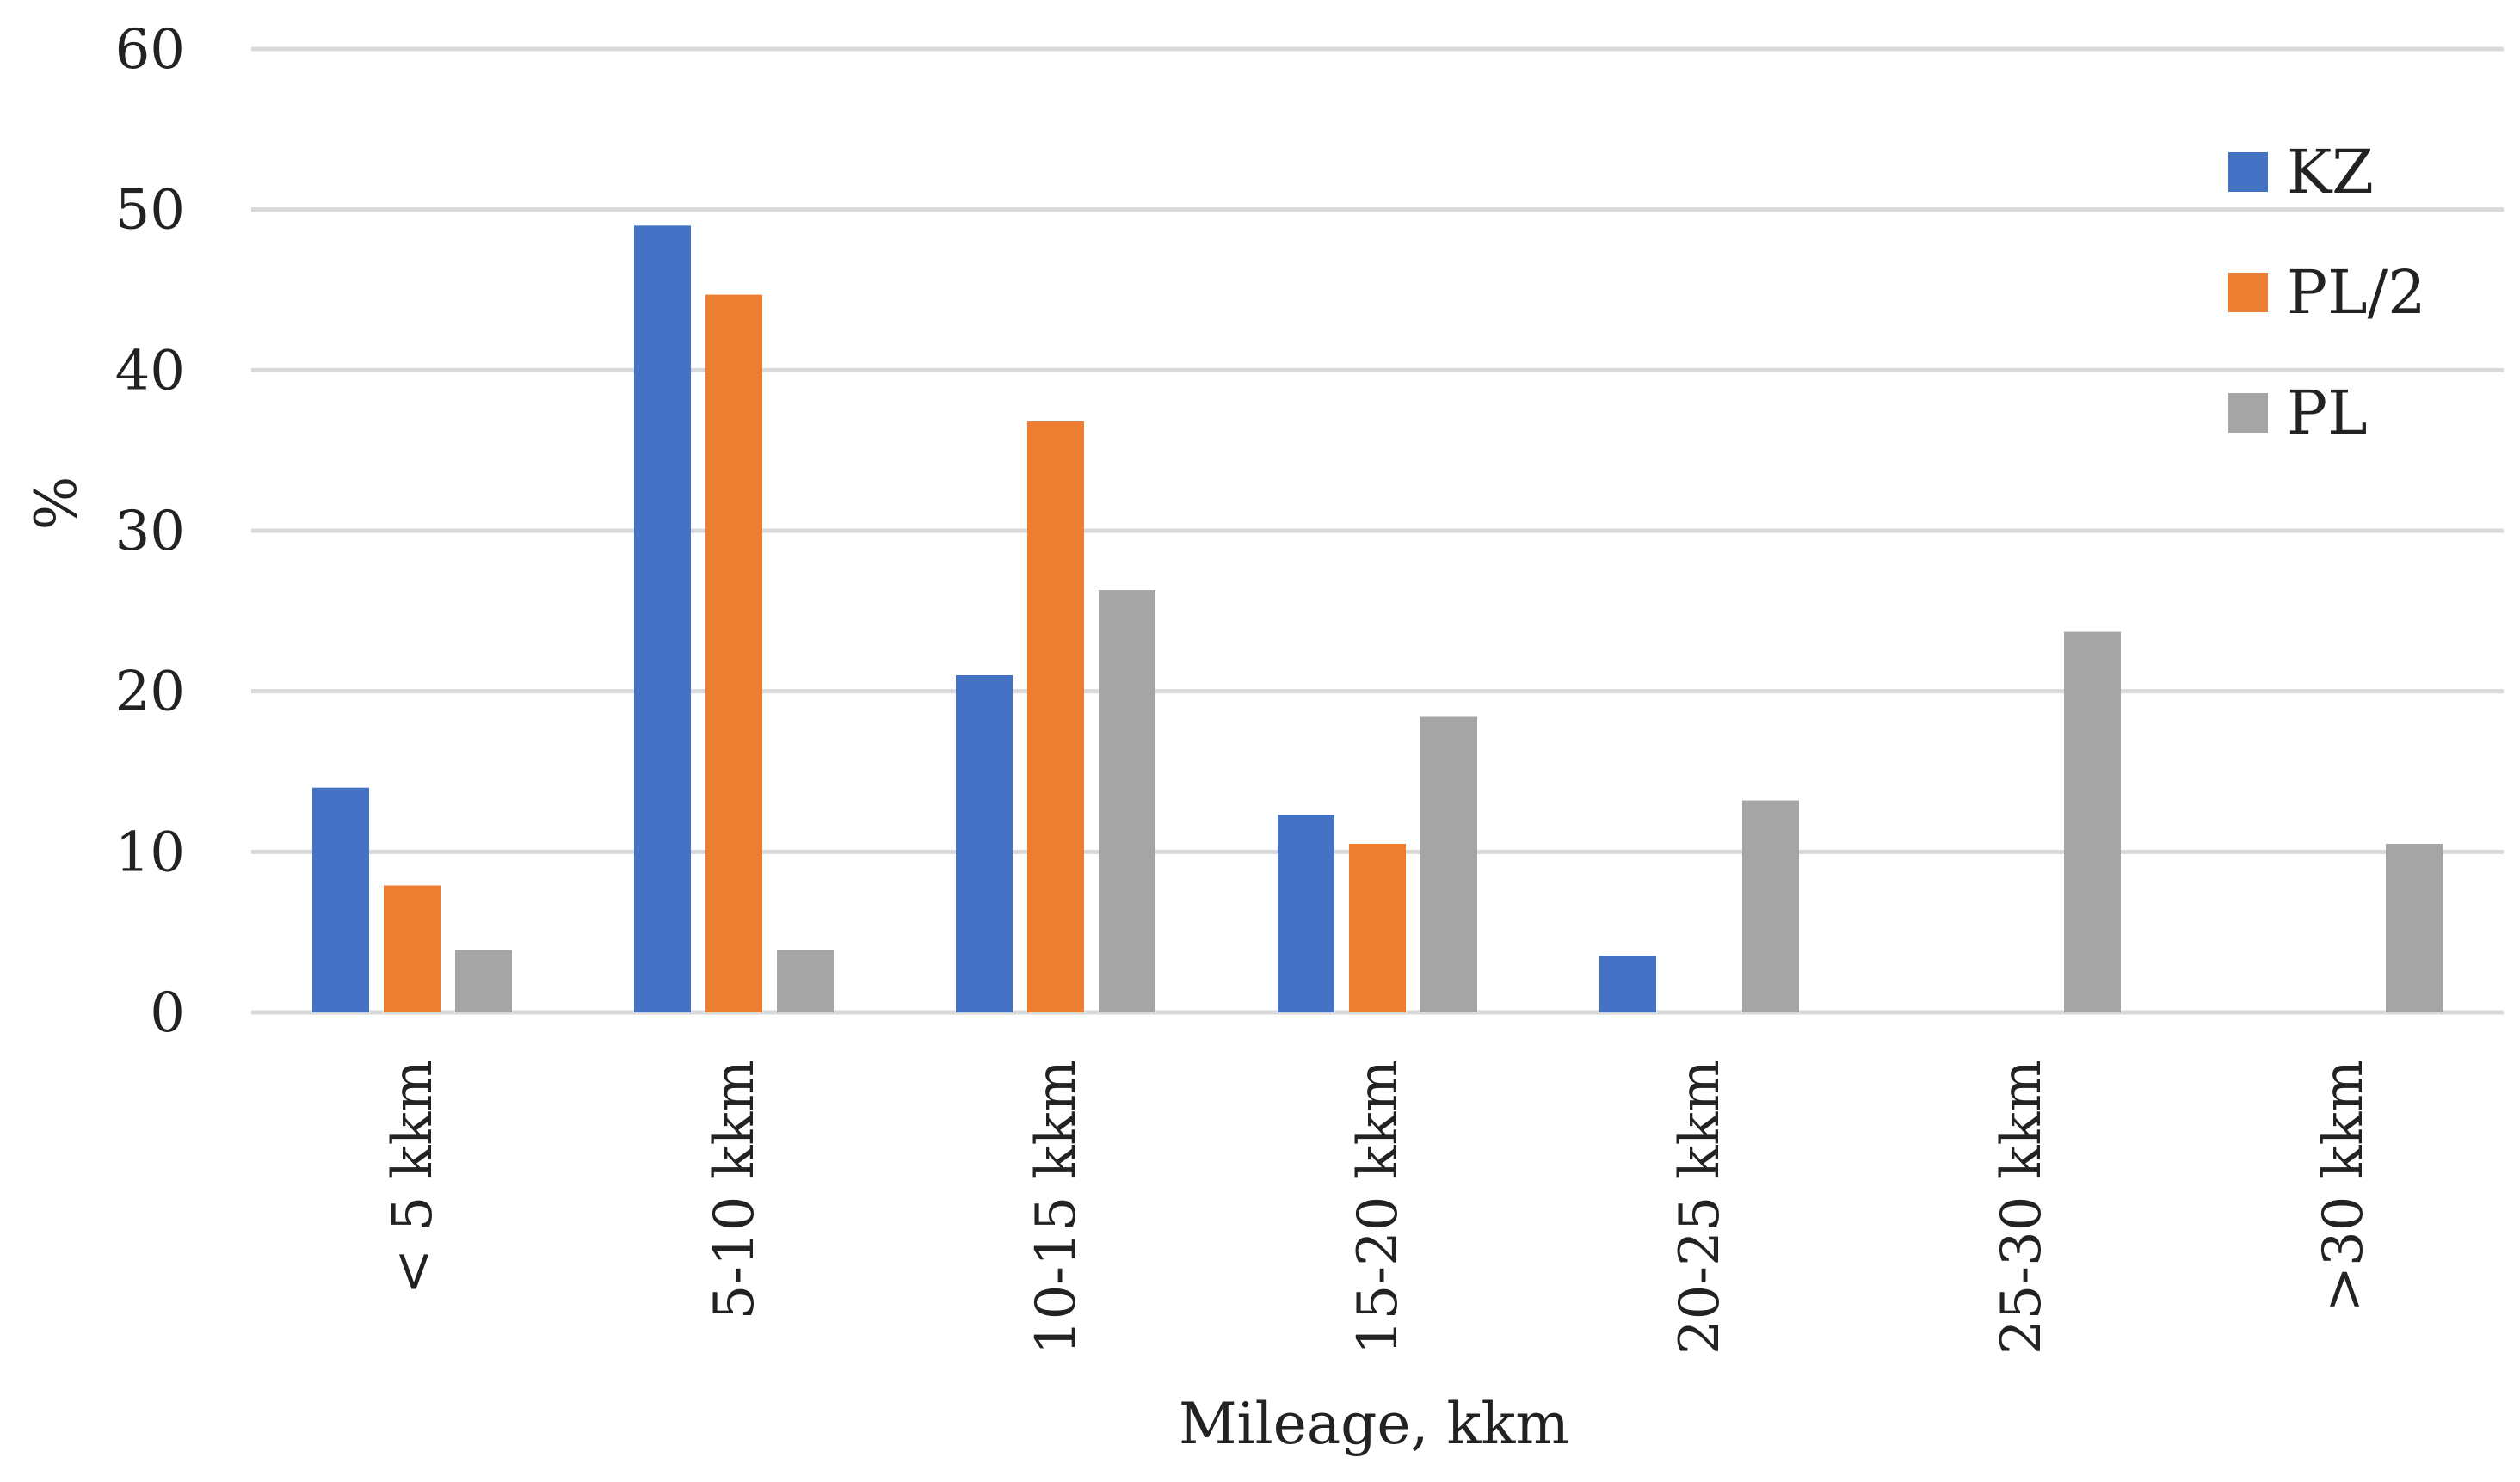 The width and height of the screenshot is (2520, 1482). I want to click on y-tick-label: 60, so click(150, 50).